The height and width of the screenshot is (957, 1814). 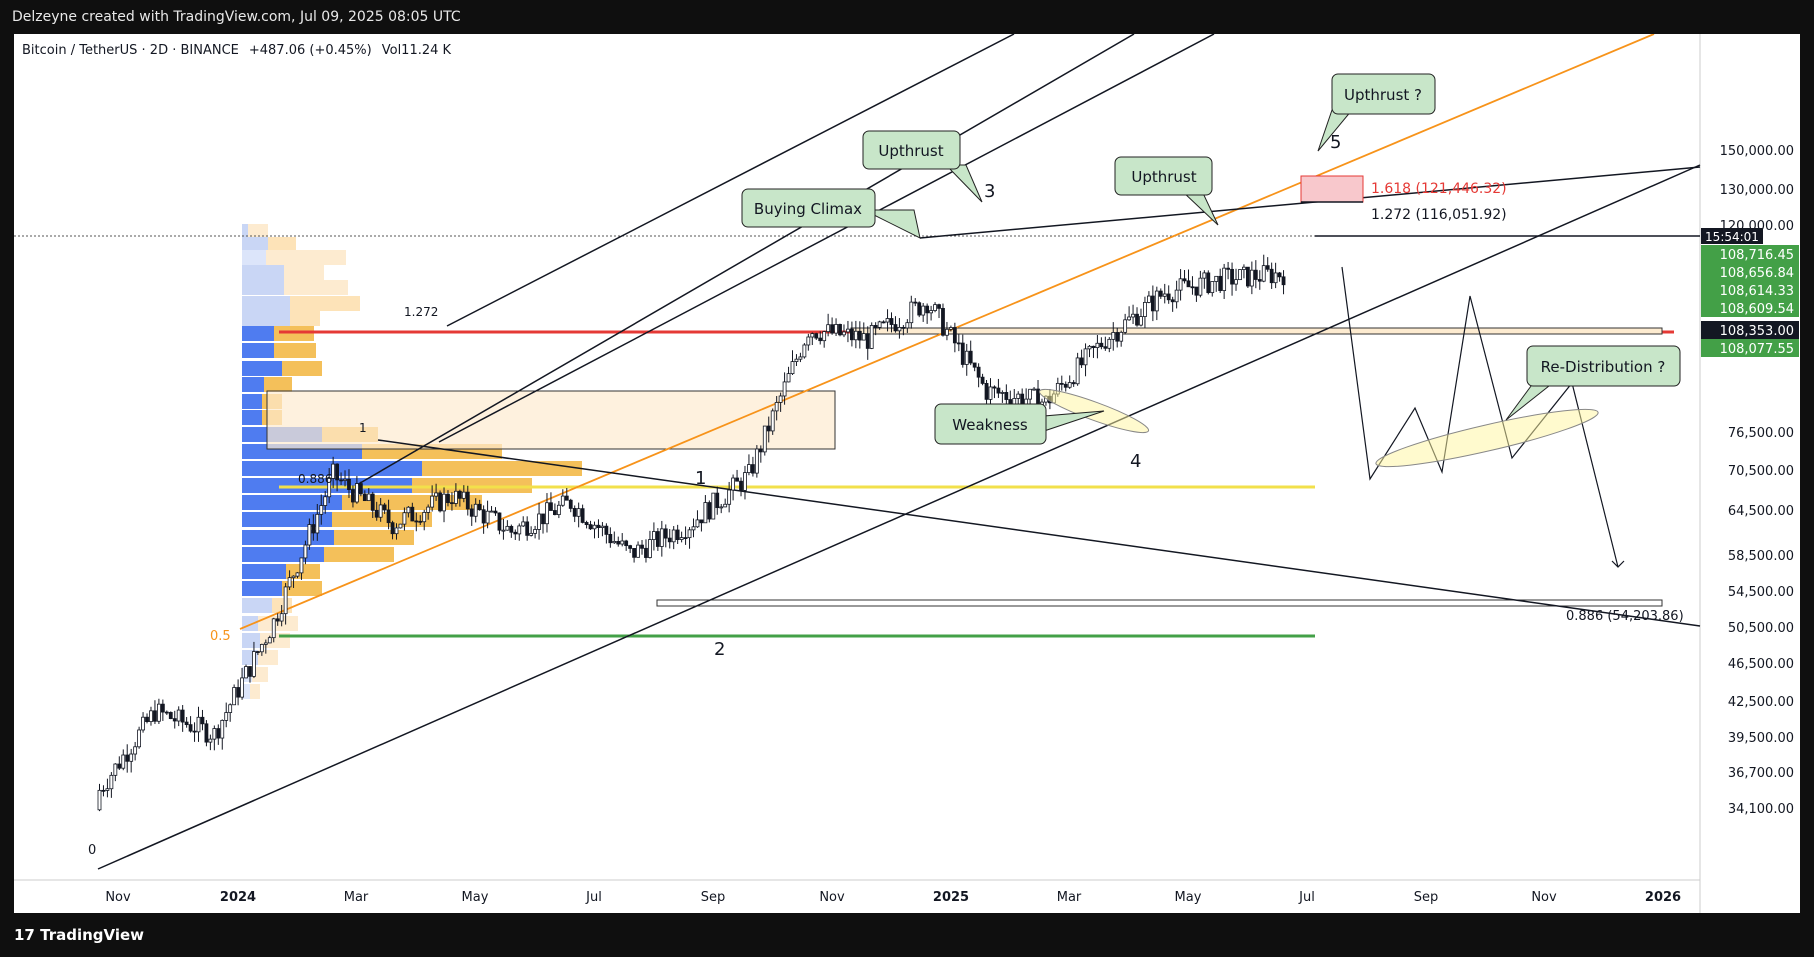 What do you see at coordinates (1761, 702) in the screenshot?
I see `price-tick-label: 42,500.00` at bounding box center [1761, 702].